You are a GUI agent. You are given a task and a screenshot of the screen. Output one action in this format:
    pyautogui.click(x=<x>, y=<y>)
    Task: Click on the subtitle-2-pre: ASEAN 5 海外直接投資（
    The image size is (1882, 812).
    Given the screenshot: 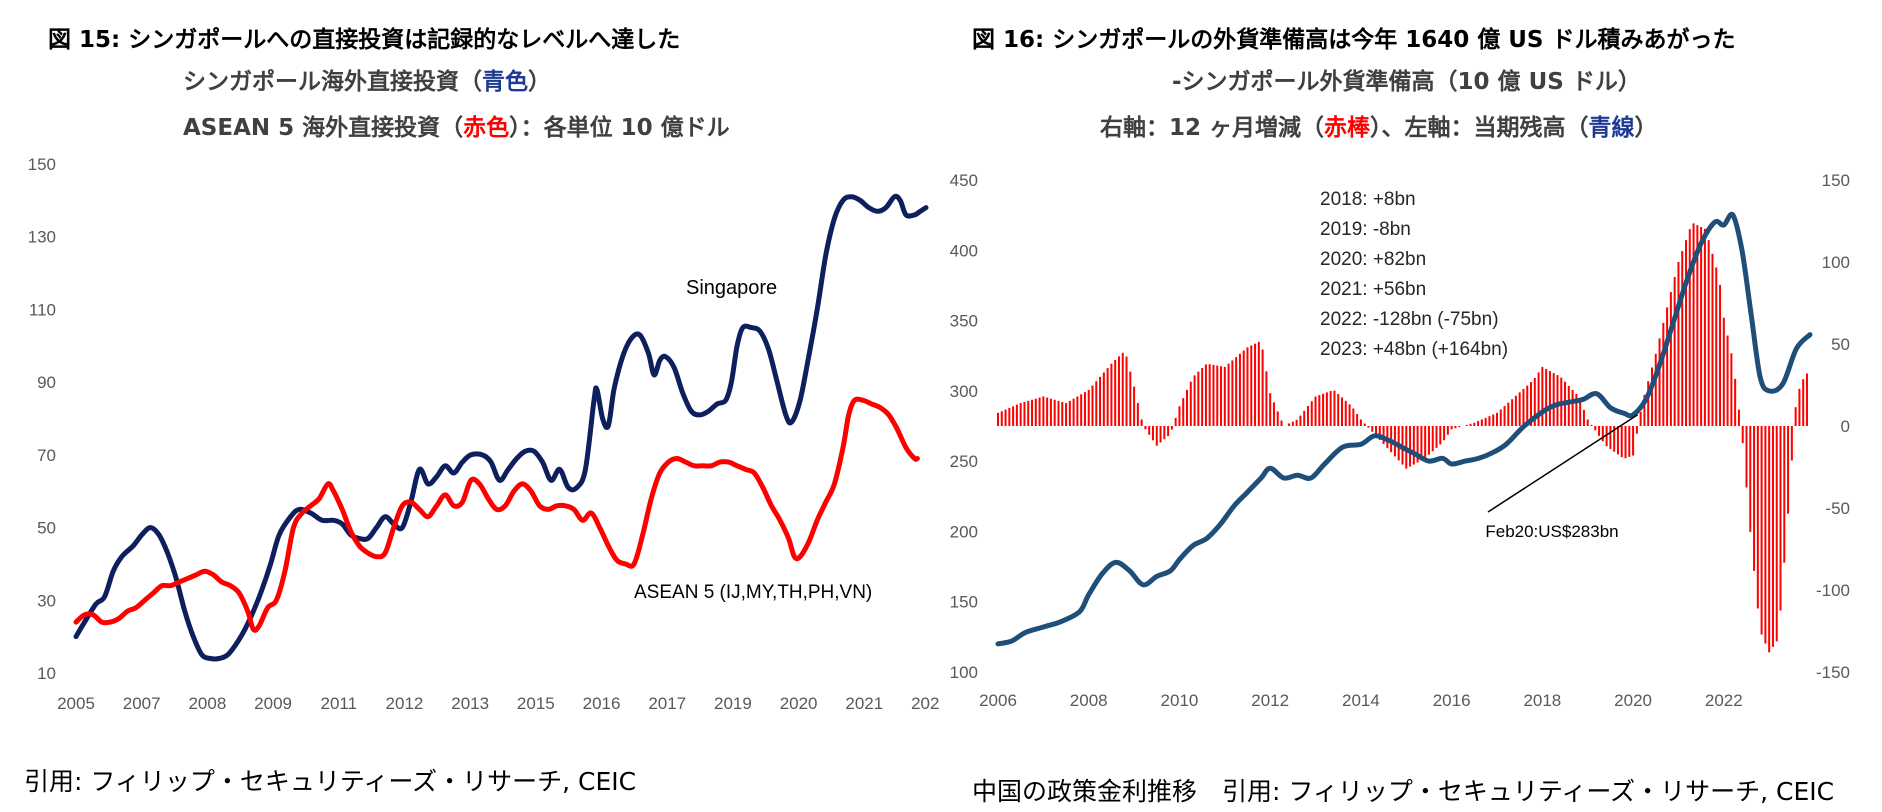 What is the action you would take?
    pyautogui.click(x=323, y=128)
    